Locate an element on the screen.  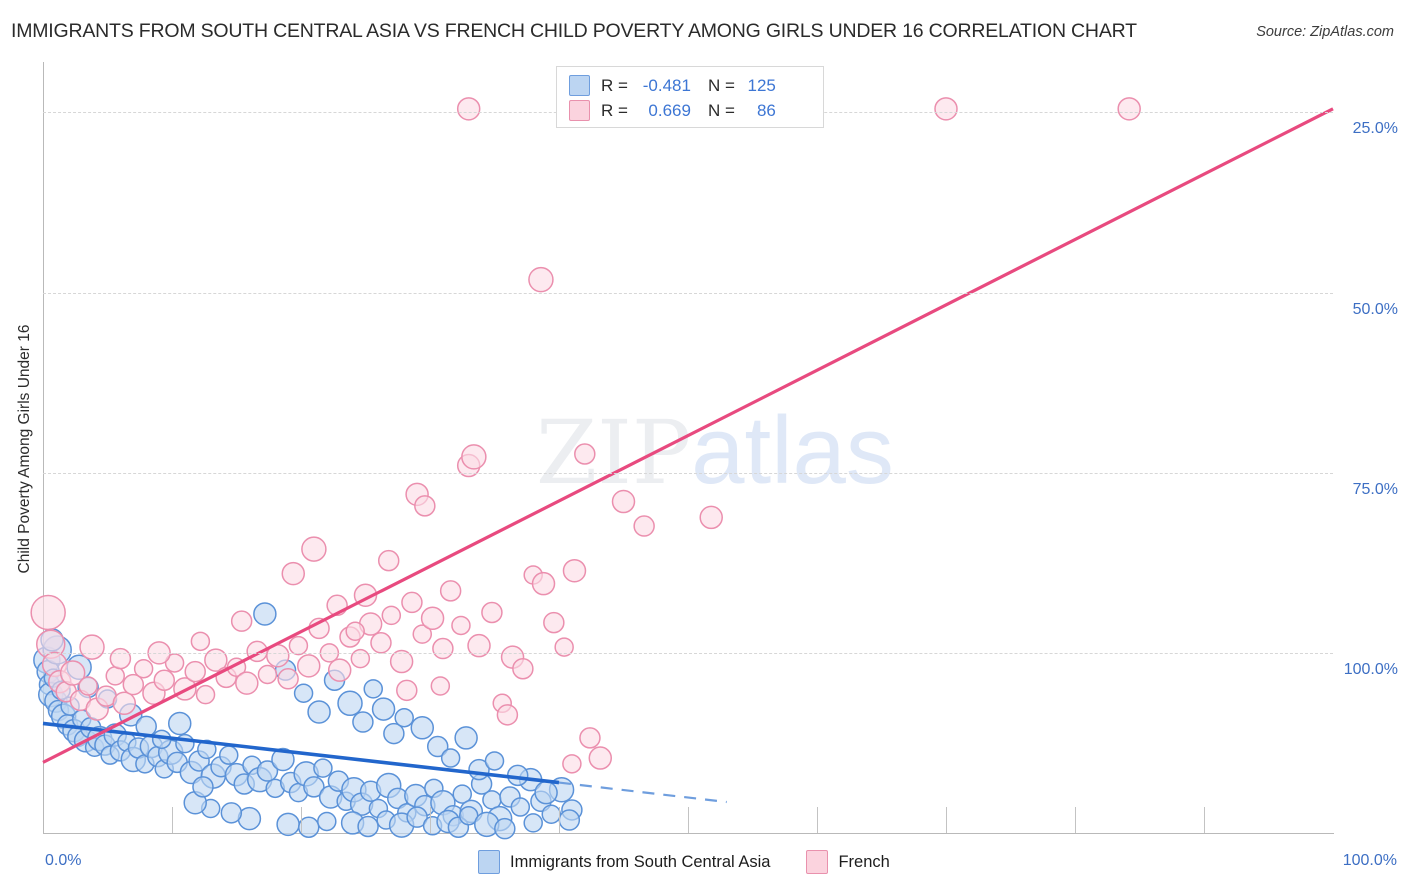
legend-item-immigrants: Immigrants from South Central Asia is located at coordinates (624, 862).